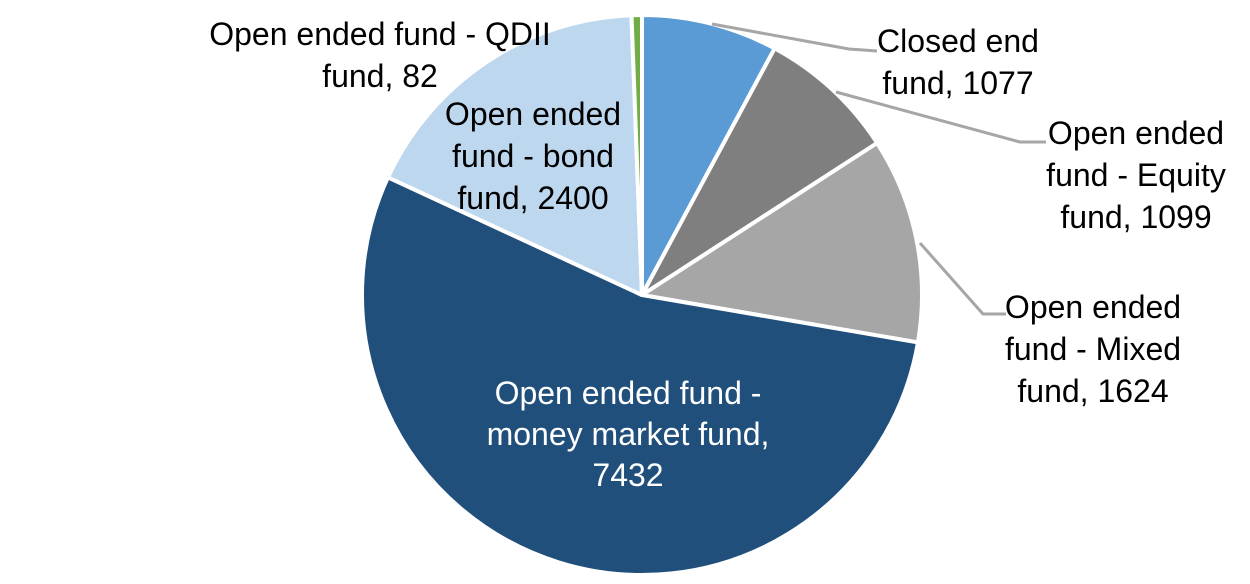 This screenshot has width=1250, height=584. I want to click on leader-line-closed-end-fund, so click(794, 37).